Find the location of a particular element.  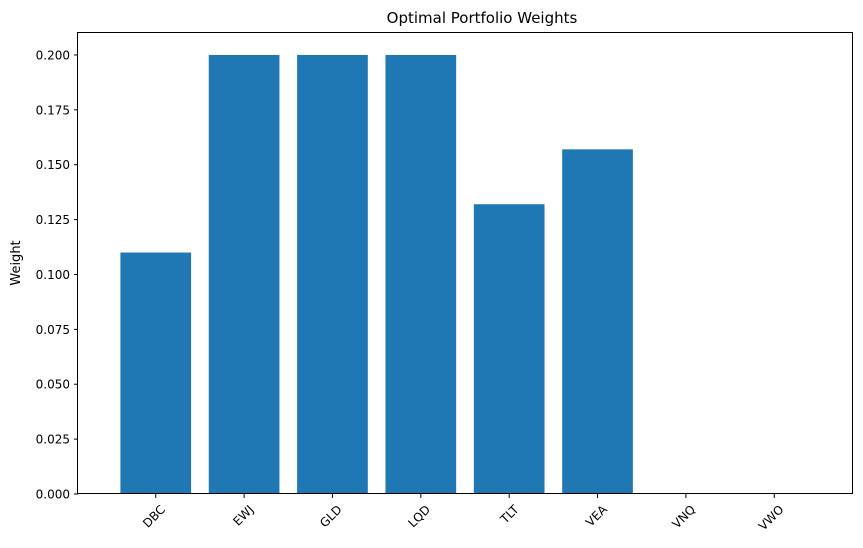

x-tick-label-dbc: DBC is located at coordinates (154, 516).